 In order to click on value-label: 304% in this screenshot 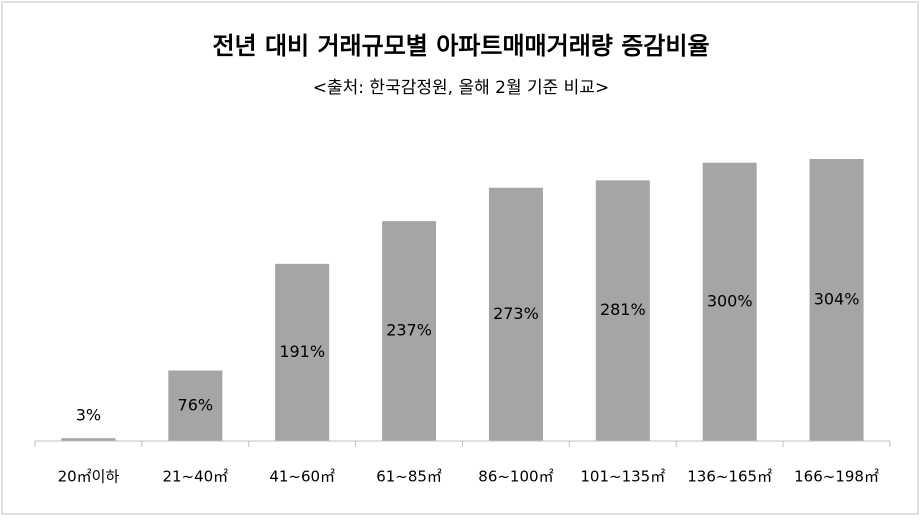, I will do `click(837, 299)`.